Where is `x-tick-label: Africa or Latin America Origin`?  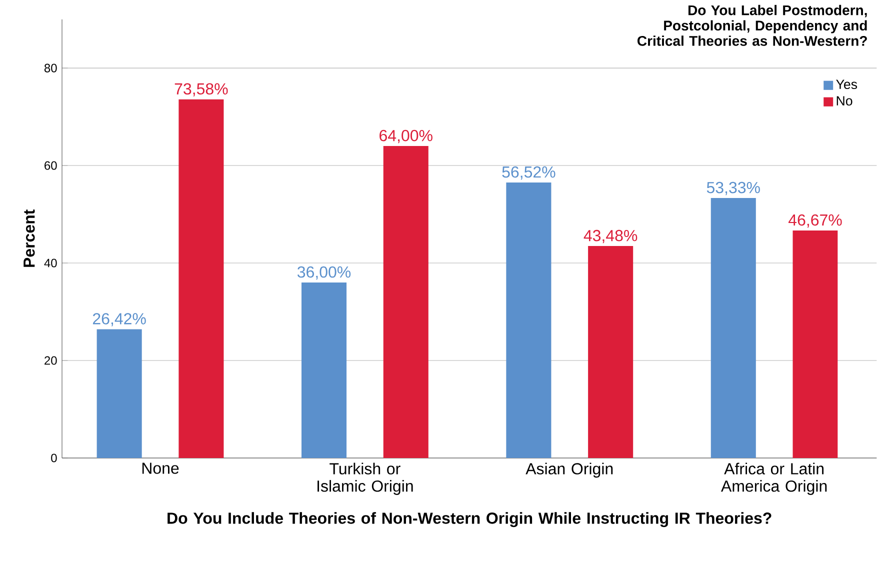
x-tick-label: Africa or Latin America Origin is located at coordinates (773, 478).